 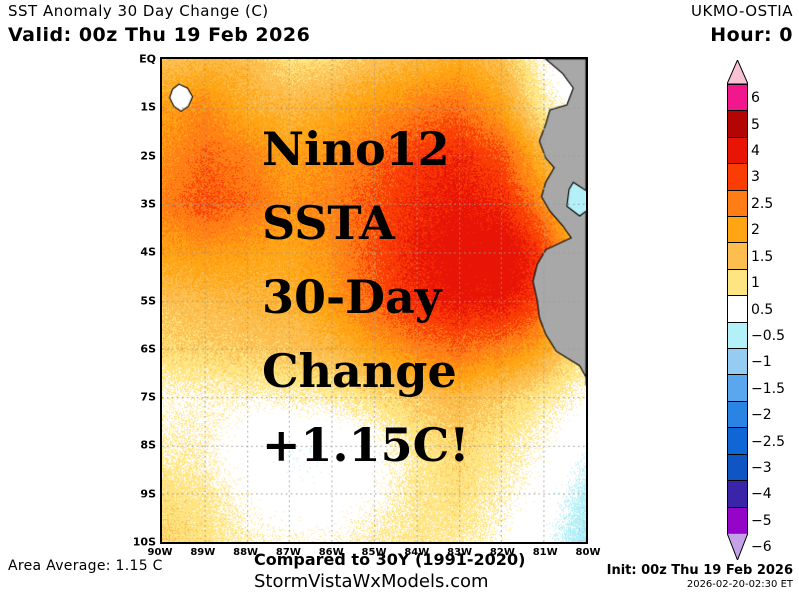 I want to click on colorbar-under-arrow-icon, so click(x=737, y=546).